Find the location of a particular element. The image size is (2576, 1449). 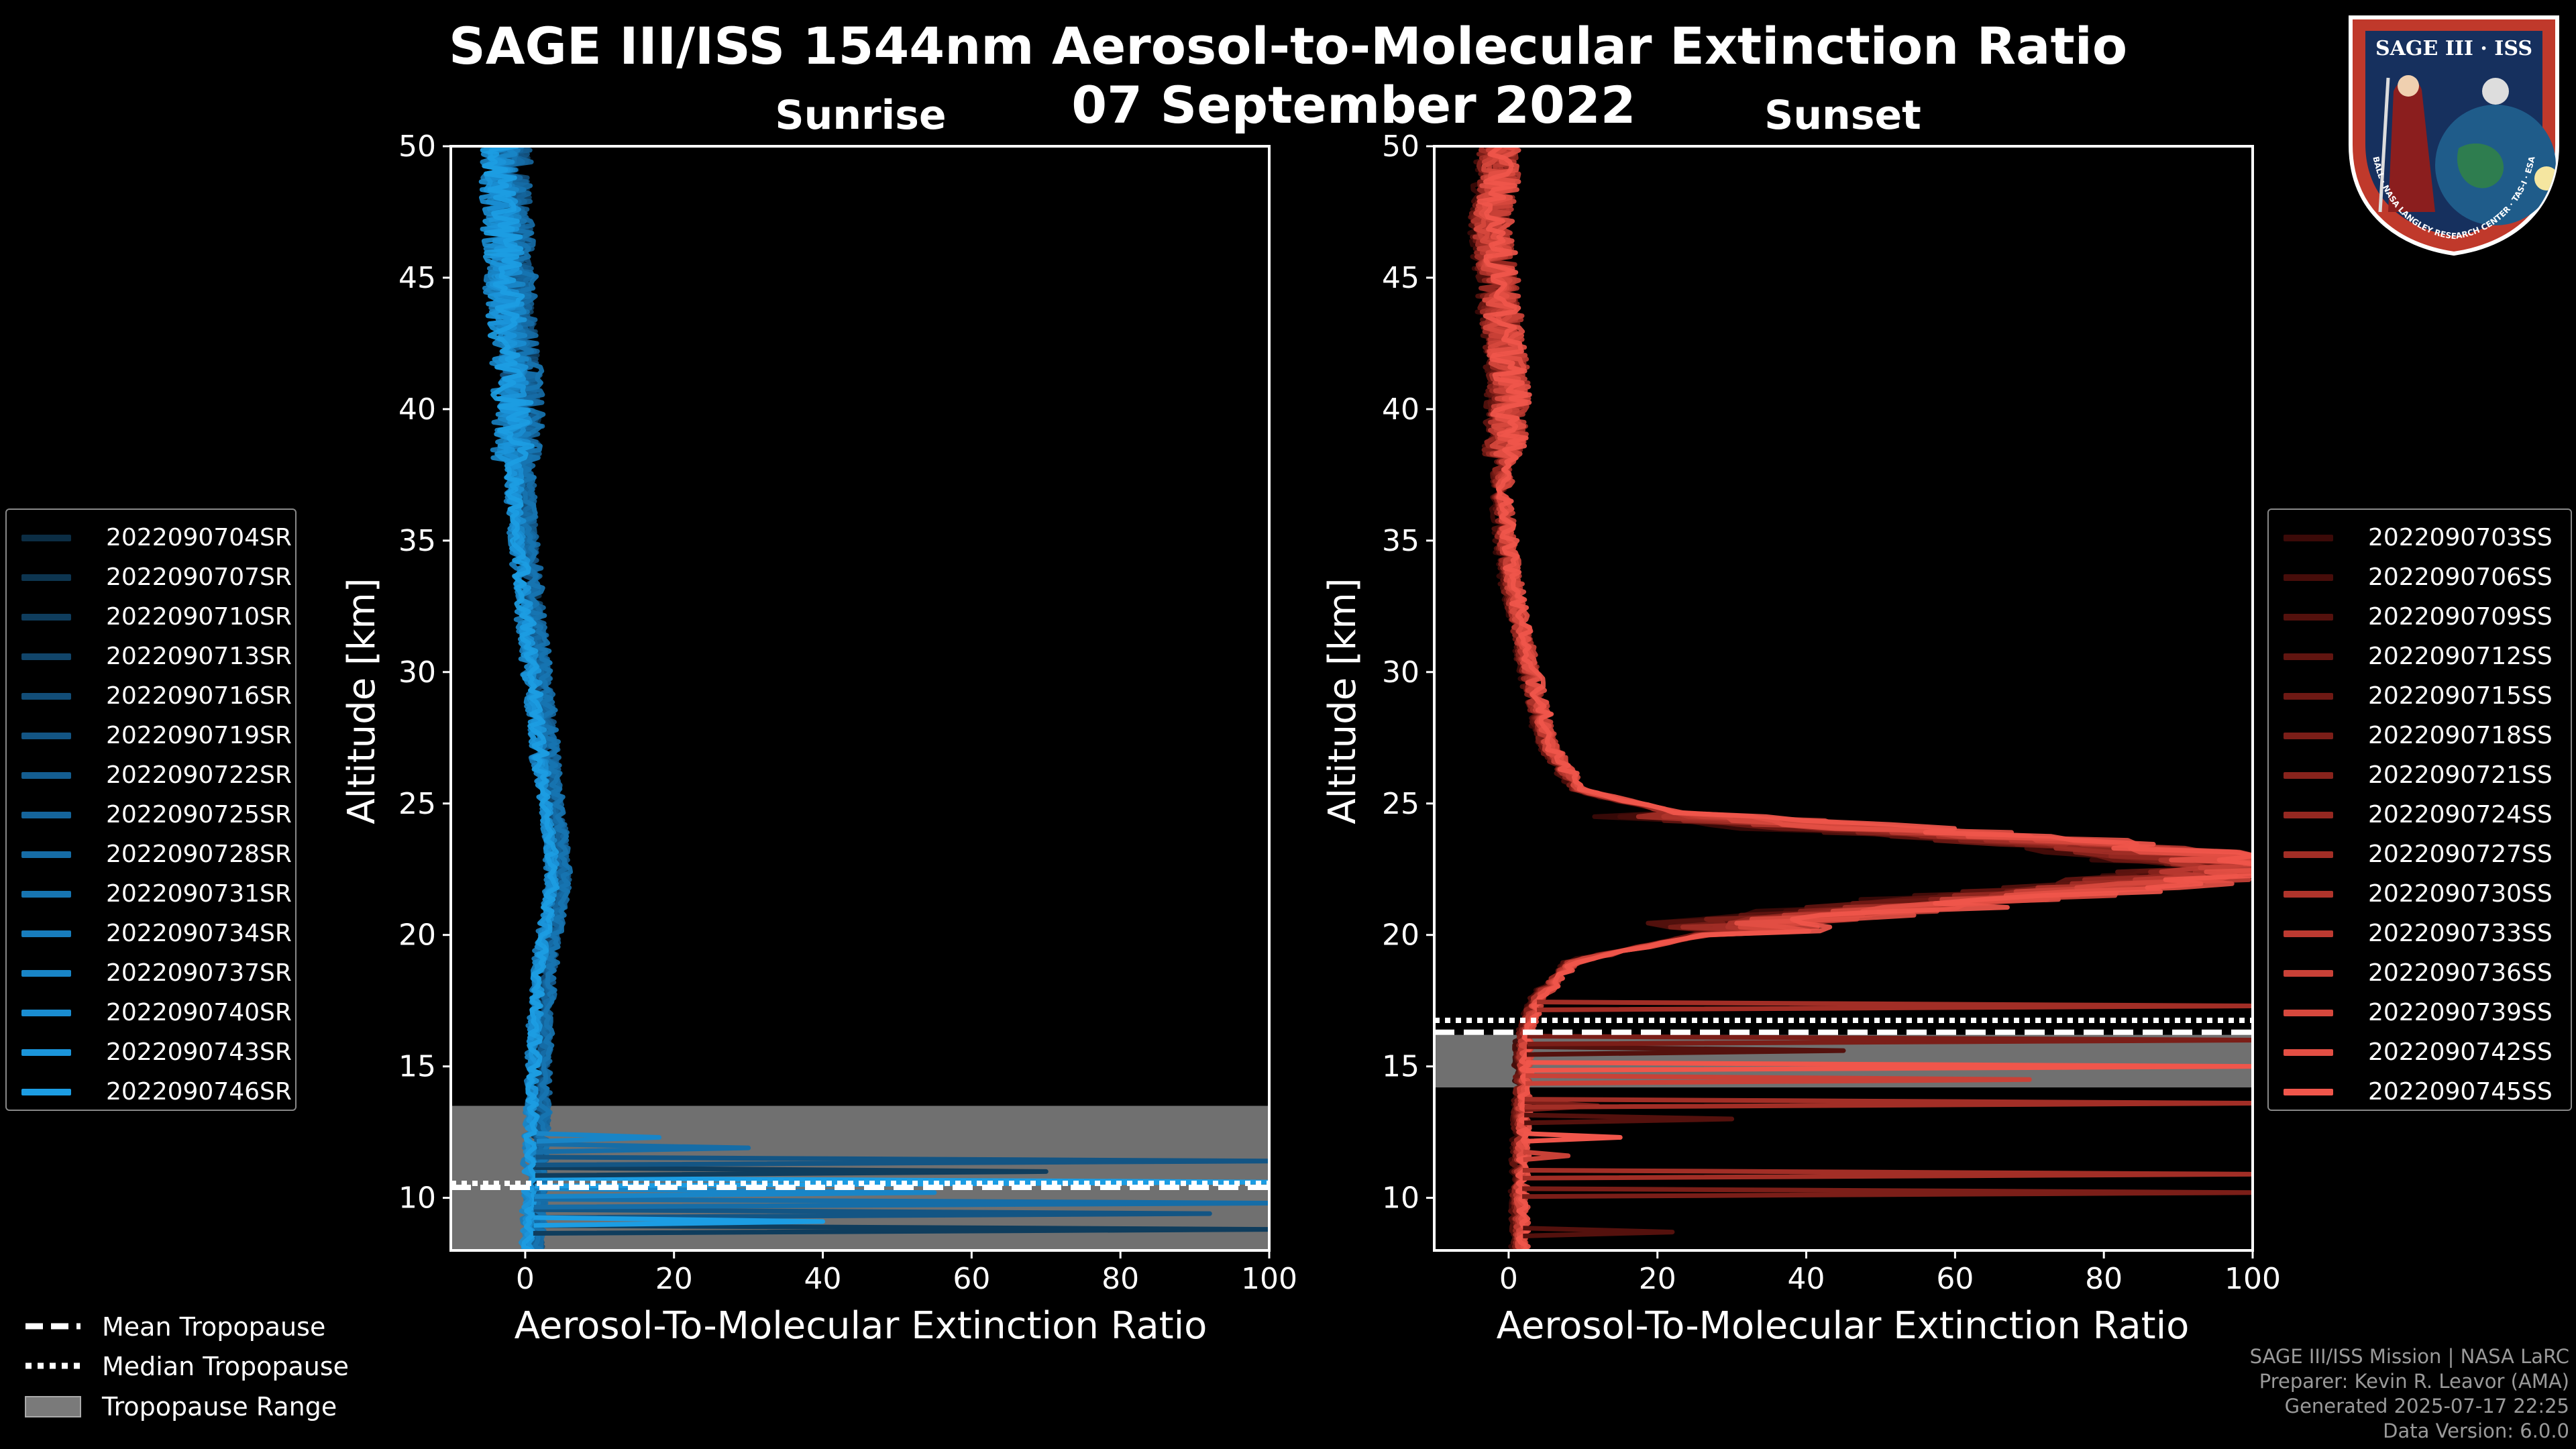

tropopause-range-swatch is located at coordinates (53, 1406).